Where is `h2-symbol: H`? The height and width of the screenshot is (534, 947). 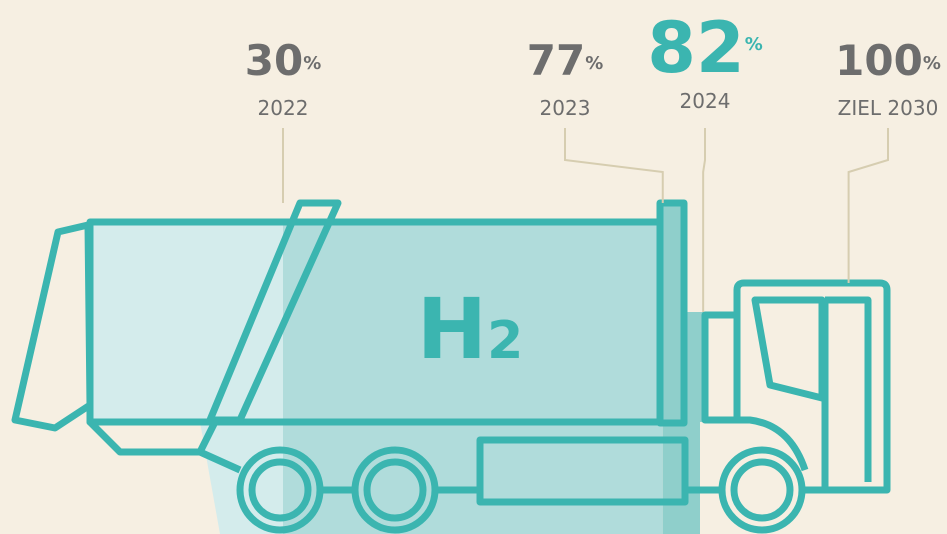 h2-symbol: H is located at coordinates (452, 329).